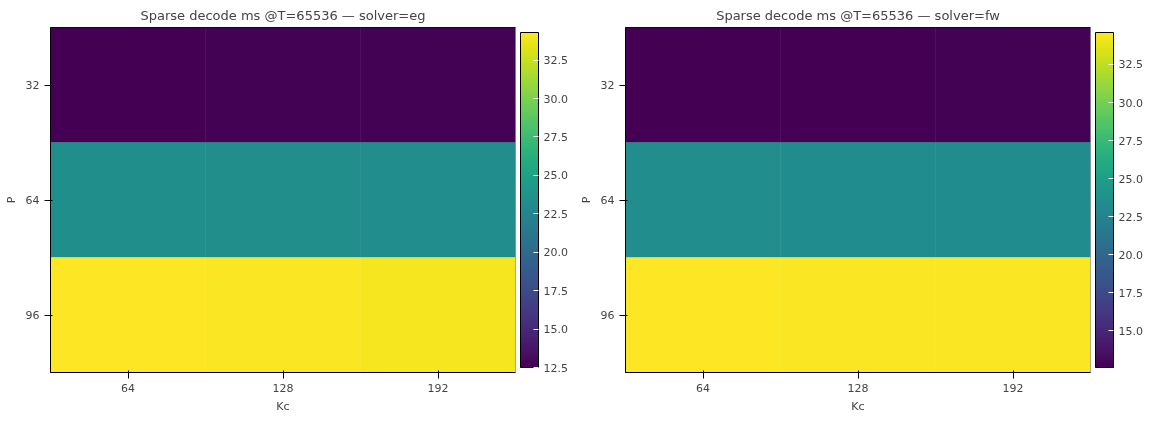 The width and height of the screenshot is (1160, 421). Describe the element at coordinates (283, 15) in the screenshot. I see `chart-title: Sparse decode ms @T=65536 — solver=eg` at that location.